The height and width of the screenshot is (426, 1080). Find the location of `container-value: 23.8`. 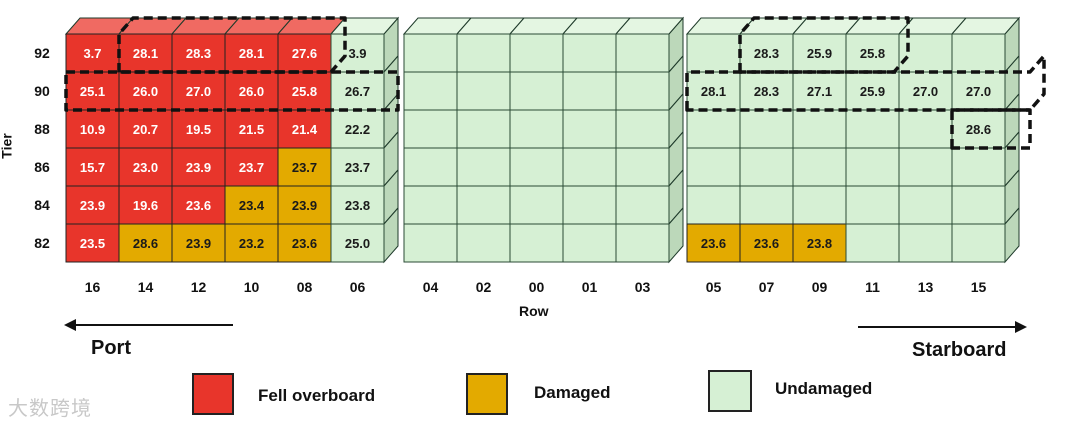

container-value: 23.8 is located at coordinates (357, 205).